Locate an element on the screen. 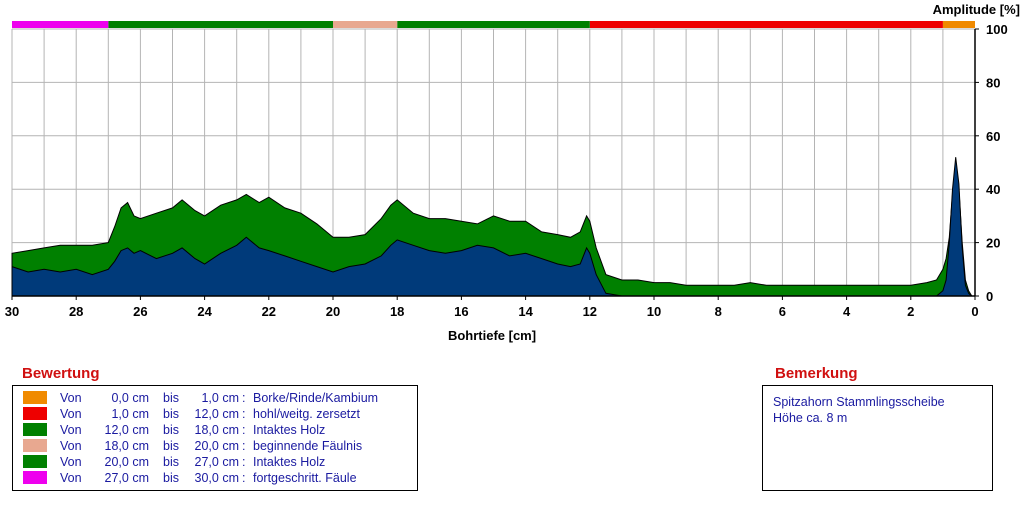 This screenshot has width=1030, height=511. legend-from: 0,0 cm is located at coordinates (130, 398).